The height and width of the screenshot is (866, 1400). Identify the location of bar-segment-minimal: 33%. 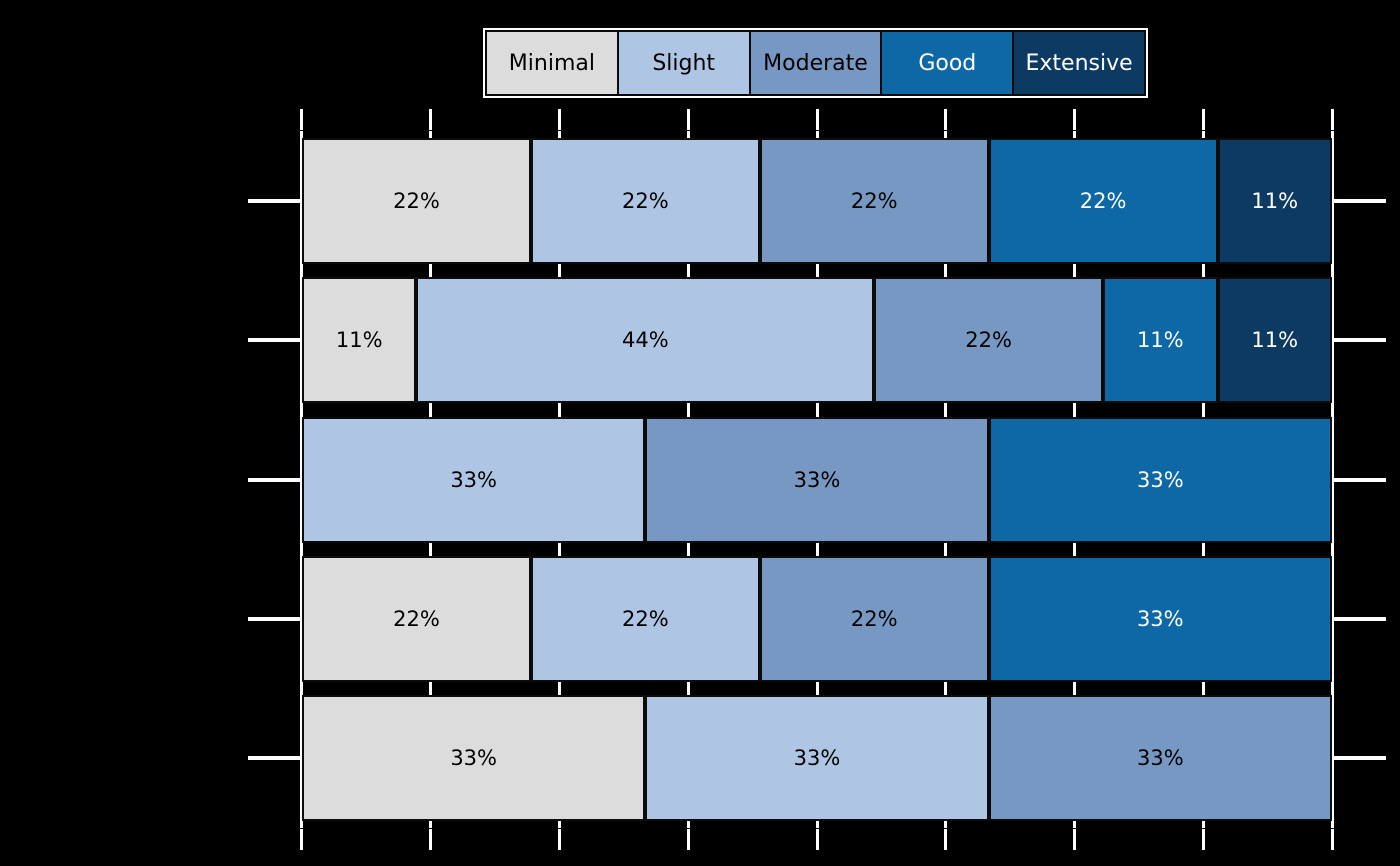
(474, 758).